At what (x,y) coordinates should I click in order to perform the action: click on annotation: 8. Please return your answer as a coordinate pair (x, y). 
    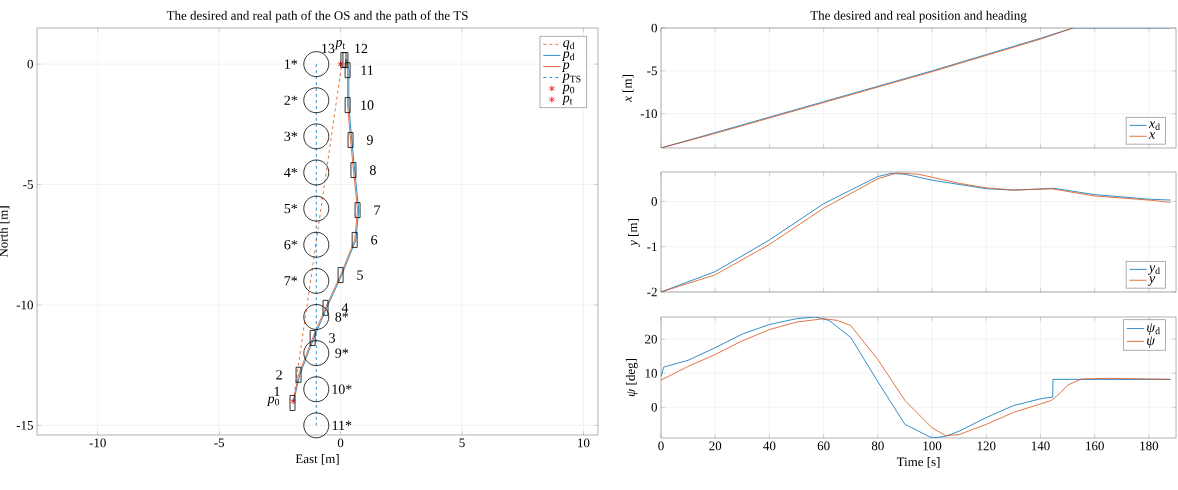
    Looking at the image, I should click on (372, 170).